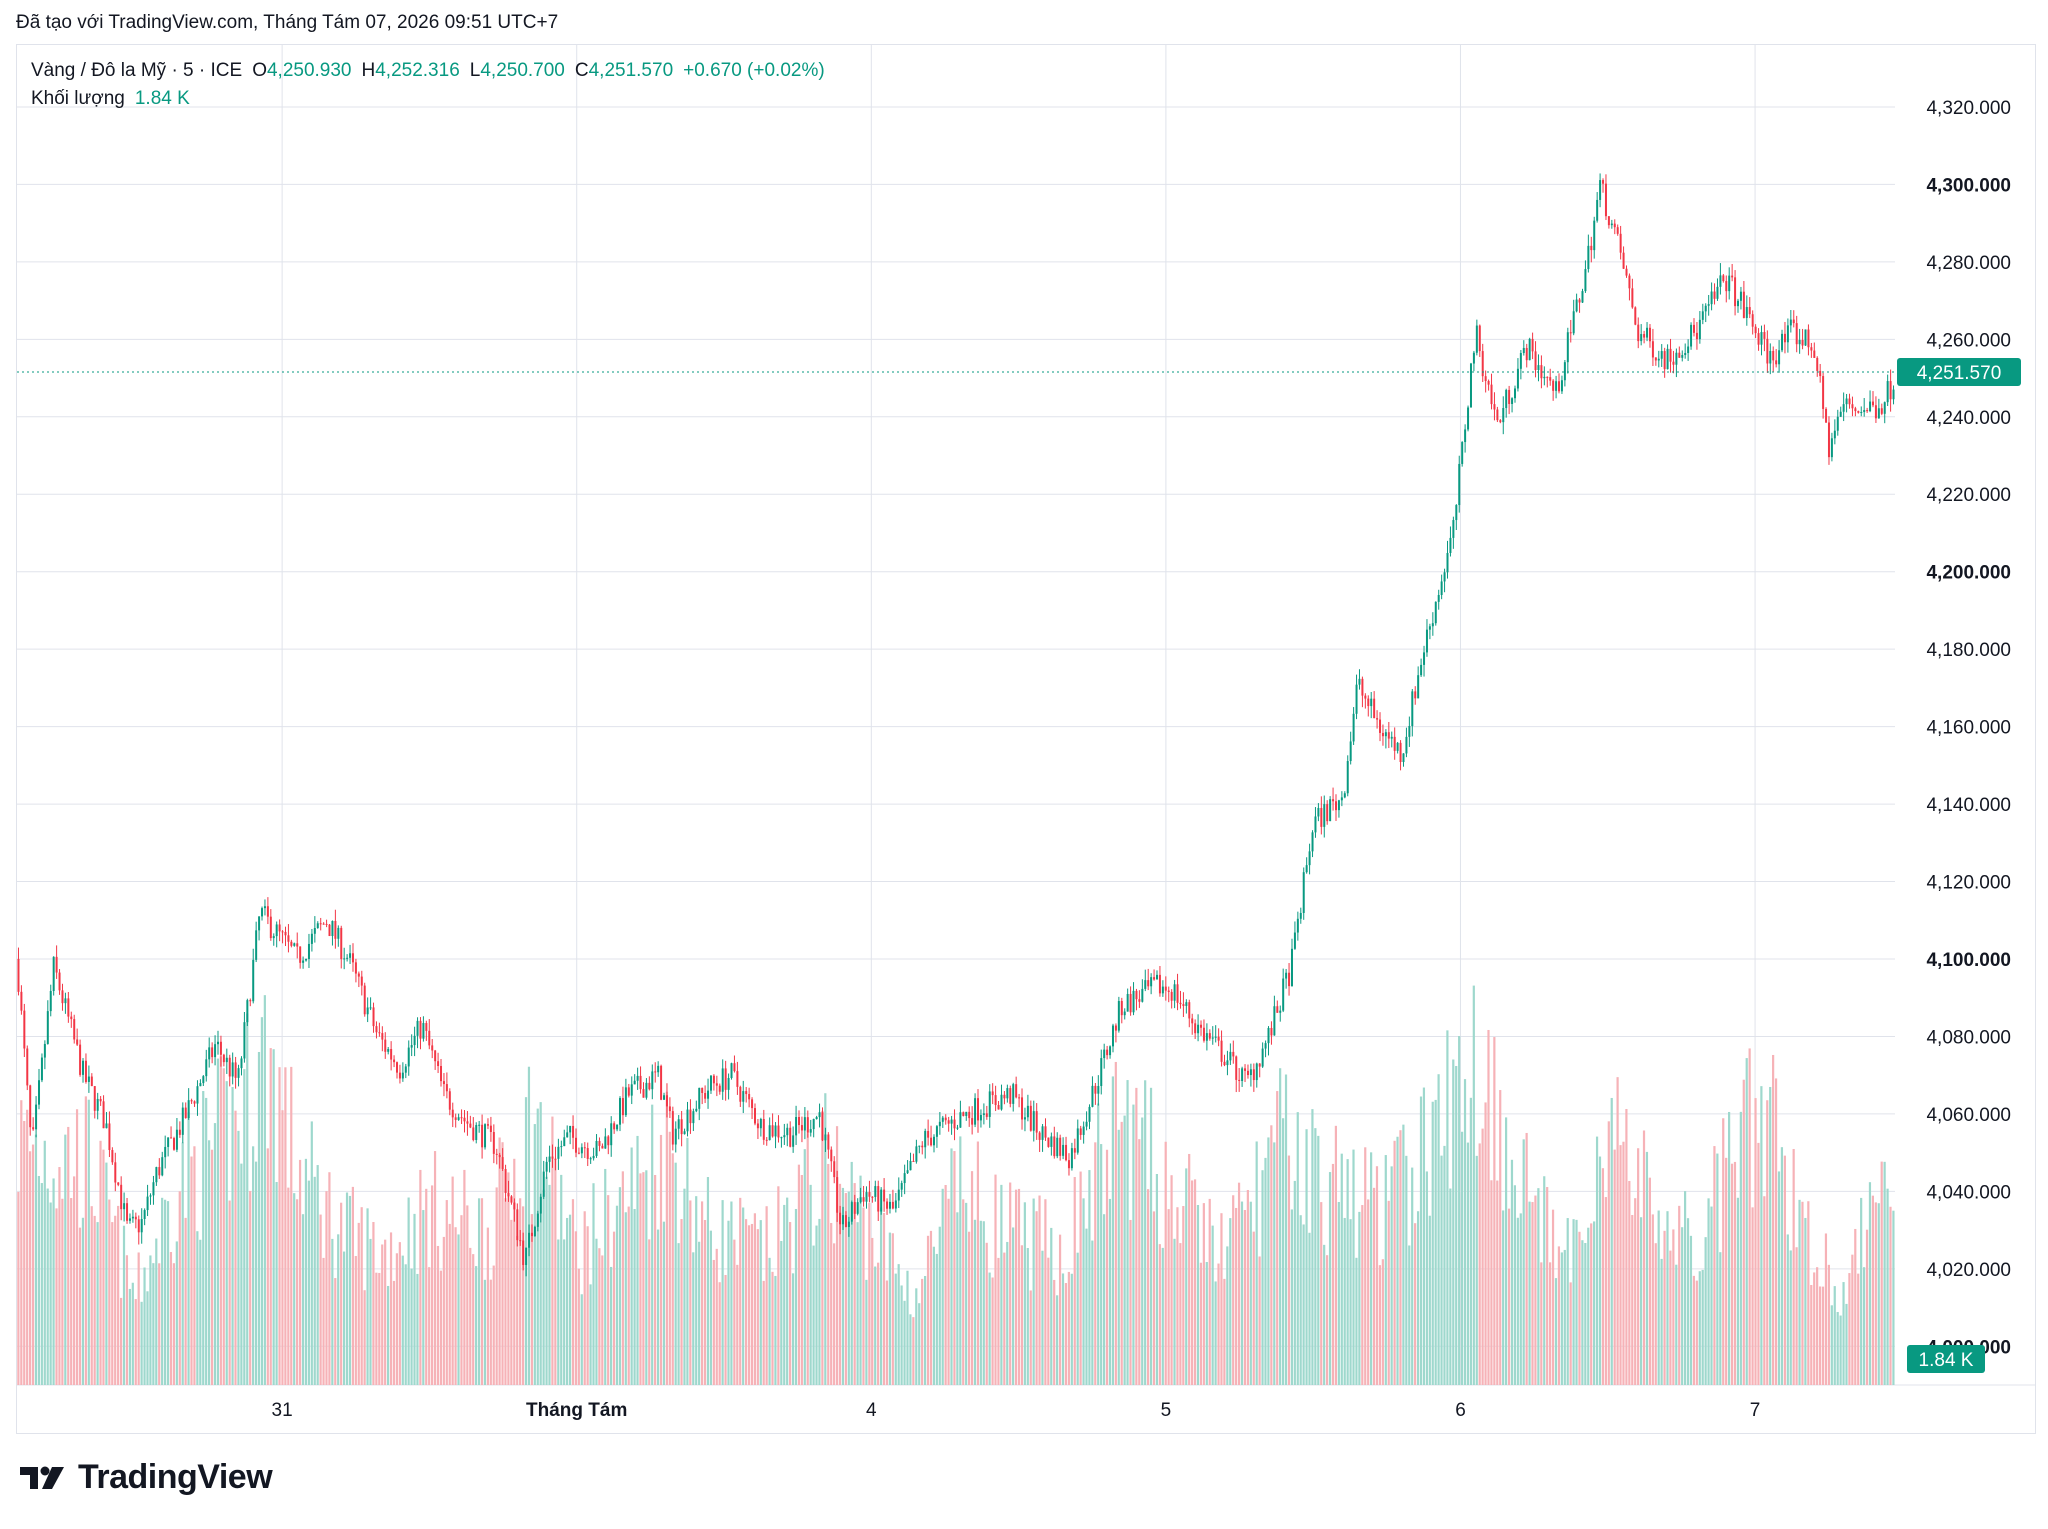  Describe the element at coordinates (145, 1477) in the screenshot. I see `tradingview-logo: TradingView` at that location.